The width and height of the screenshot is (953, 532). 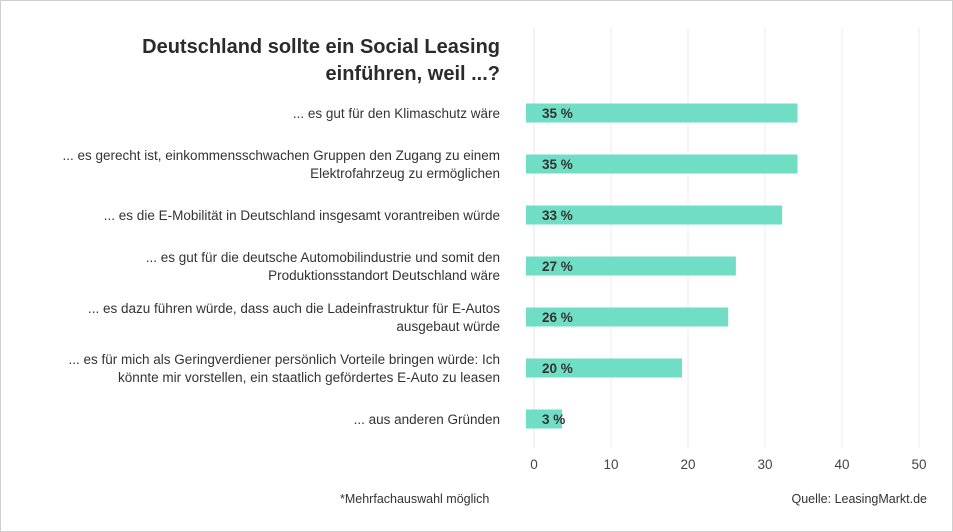 I want to click on x-tick-label: 10, so click(x=610, y=464).